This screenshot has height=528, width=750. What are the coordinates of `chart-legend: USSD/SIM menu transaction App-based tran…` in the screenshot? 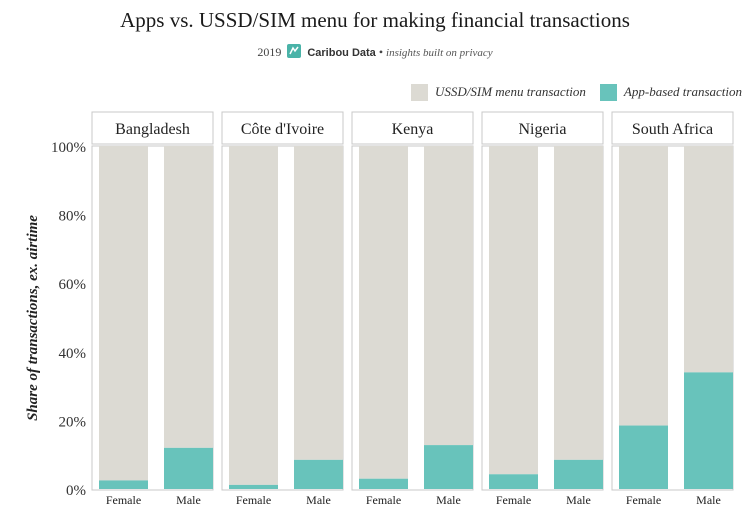 It's located at (569, 92).